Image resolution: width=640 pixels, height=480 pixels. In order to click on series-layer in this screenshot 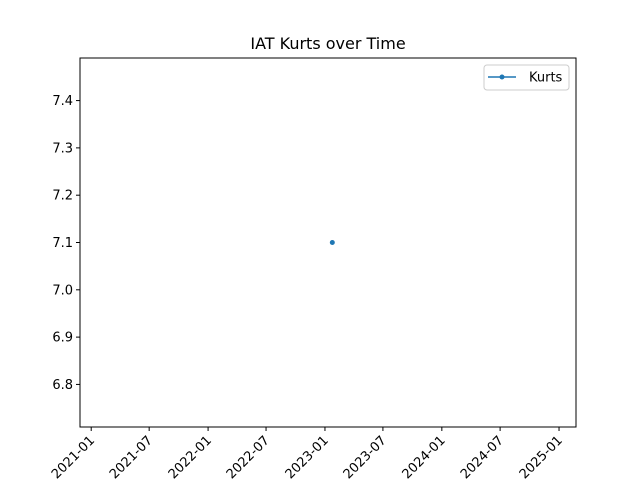, I will do `click(332, 242)`.